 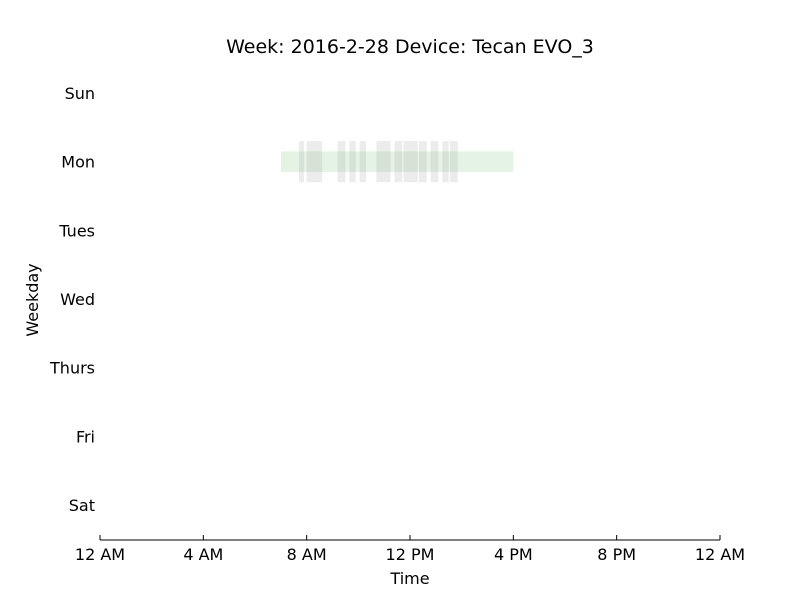 I want to click on y-tick-label: Sat, so click(x=82, y=505).